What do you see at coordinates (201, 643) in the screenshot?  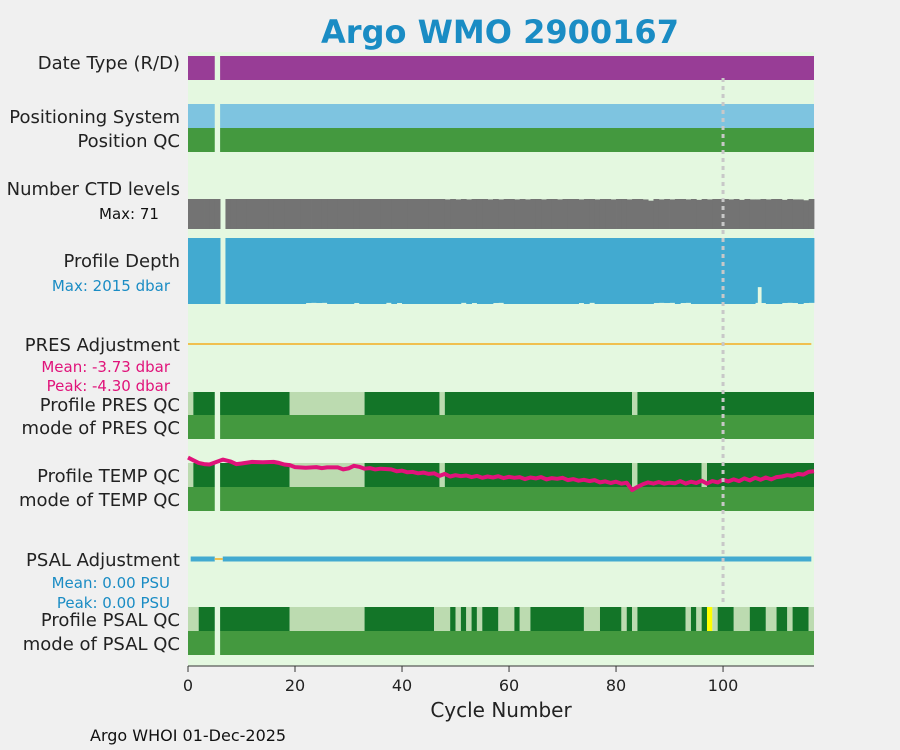 I see `mode-psal-qc-bar` at bounding box center [201, 643].